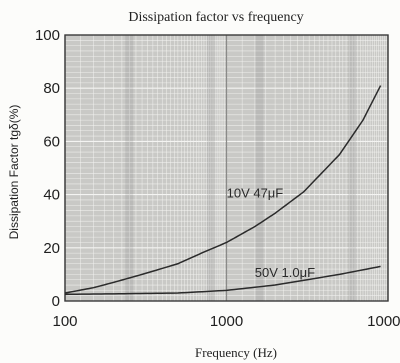 This screenshot has width=400, height=363. I want to click on x-axis-label: Frequency (Hz), so click(236, 352).